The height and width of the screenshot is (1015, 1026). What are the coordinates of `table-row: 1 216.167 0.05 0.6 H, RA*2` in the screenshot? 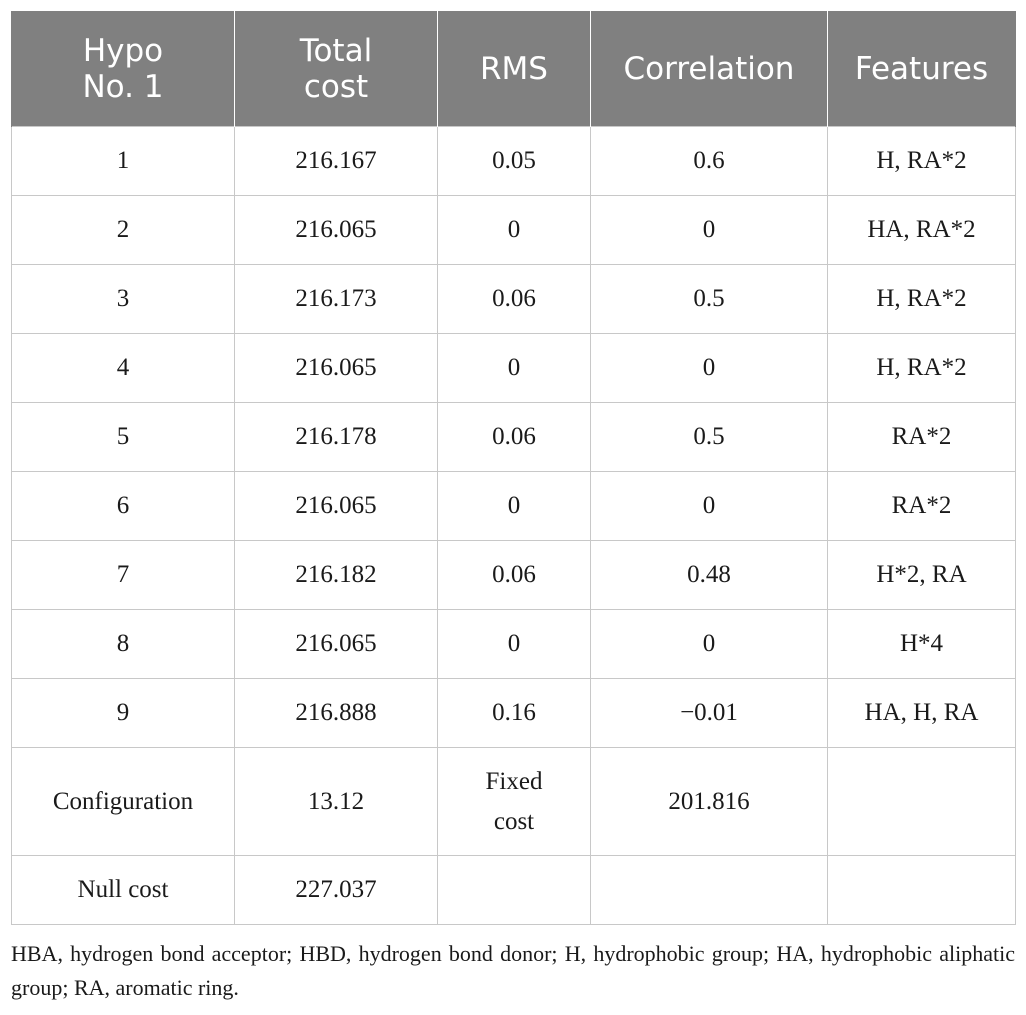 It's located at (513, 161).